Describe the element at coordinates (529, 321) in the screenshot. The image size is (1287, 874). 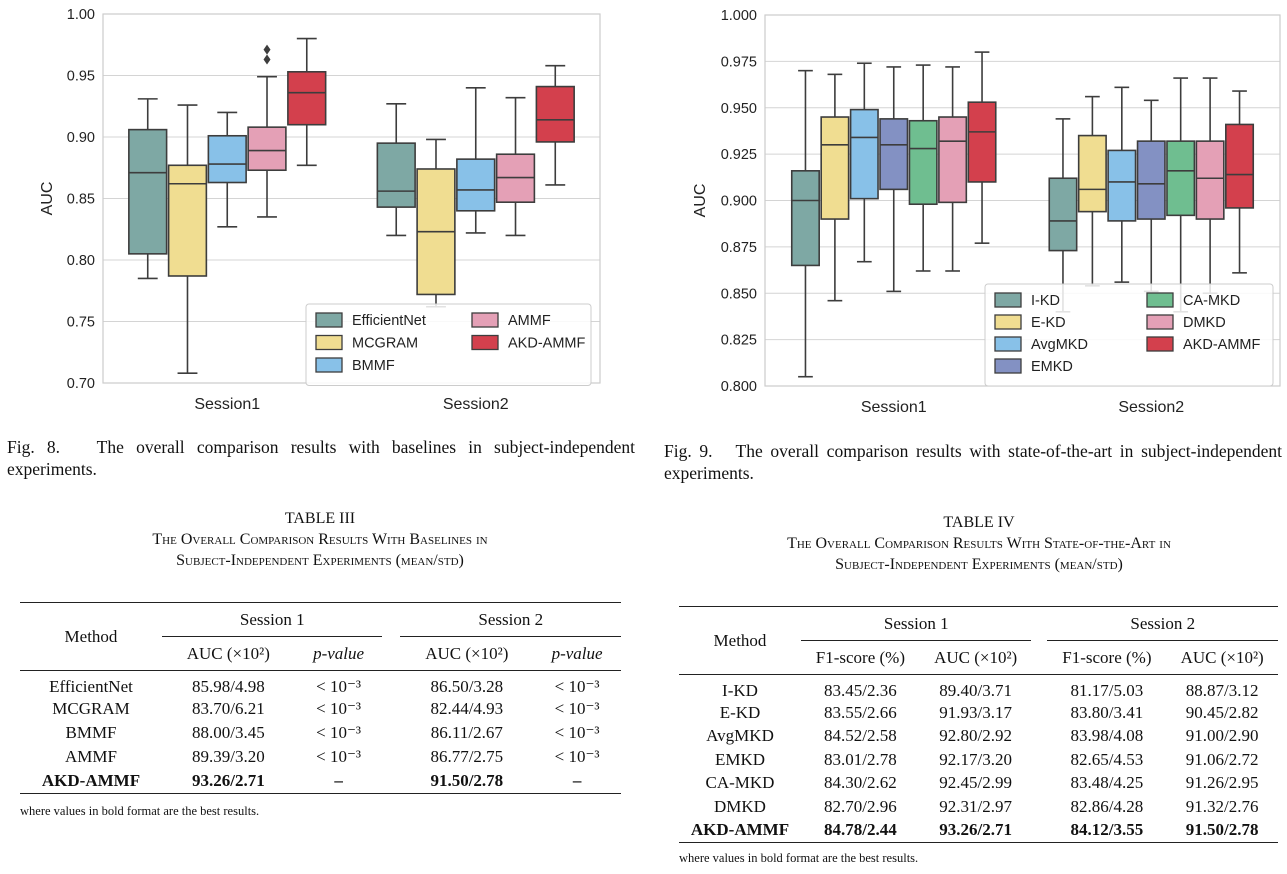
I see `fig8-legend-label: AMMF` at that location.